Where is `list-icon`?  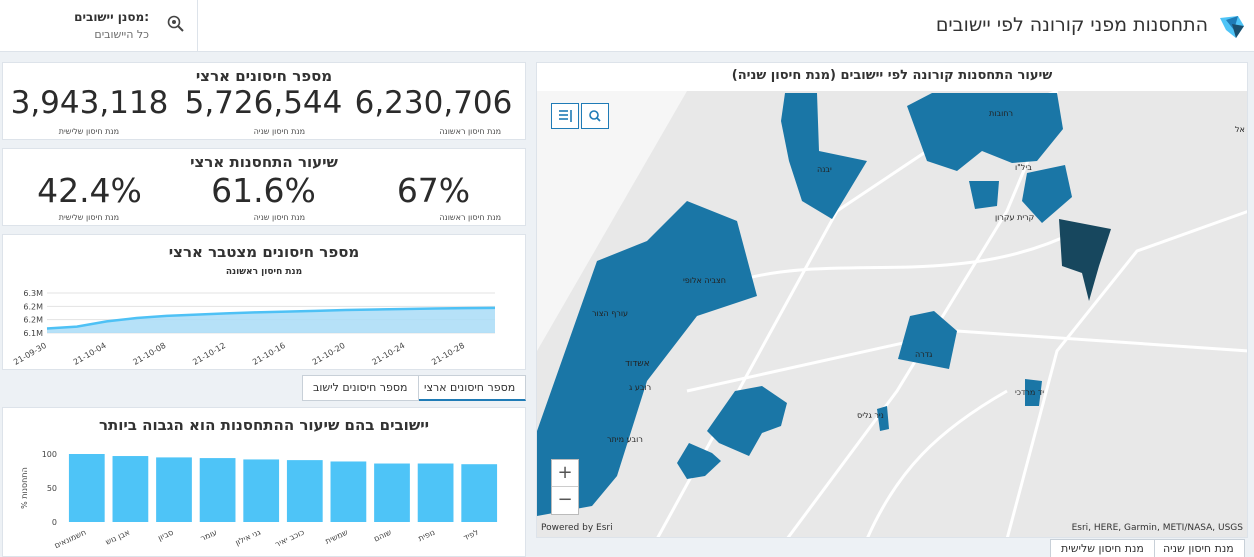 list-icon is located at coordinates (565, 116).